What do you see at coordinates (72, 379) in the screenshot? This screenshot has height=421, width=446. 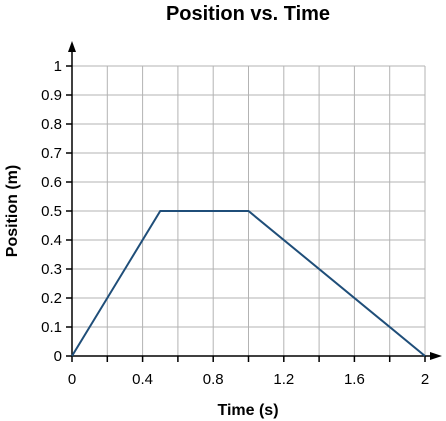 I see `x-tick-label: 0` at bounding box center [72, 379].